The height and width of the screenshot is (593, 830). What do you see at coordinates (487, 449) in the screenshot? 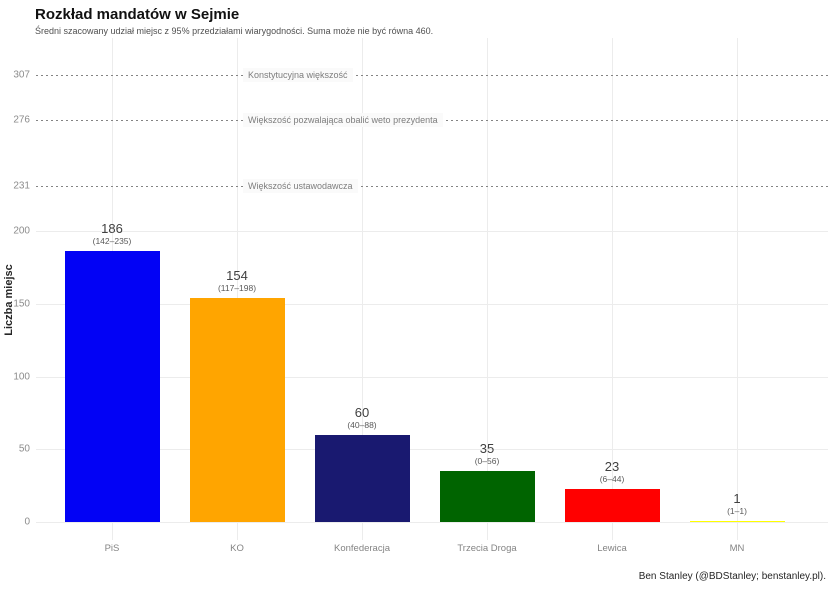
I see `bar-value-trzecia-droga: 35` at bounding box center [487, 449].